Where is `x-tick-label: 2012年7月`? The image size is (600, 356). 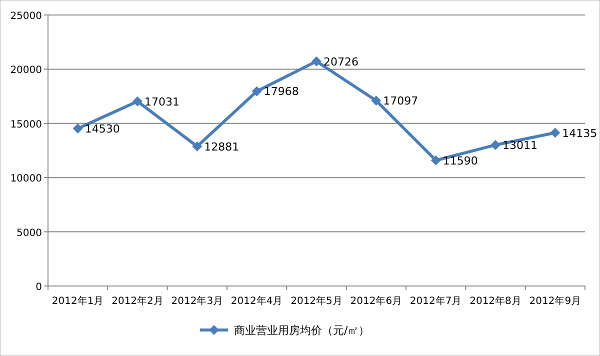 x-tick-label: 2012年7月 is located at coordinates (436, 301).